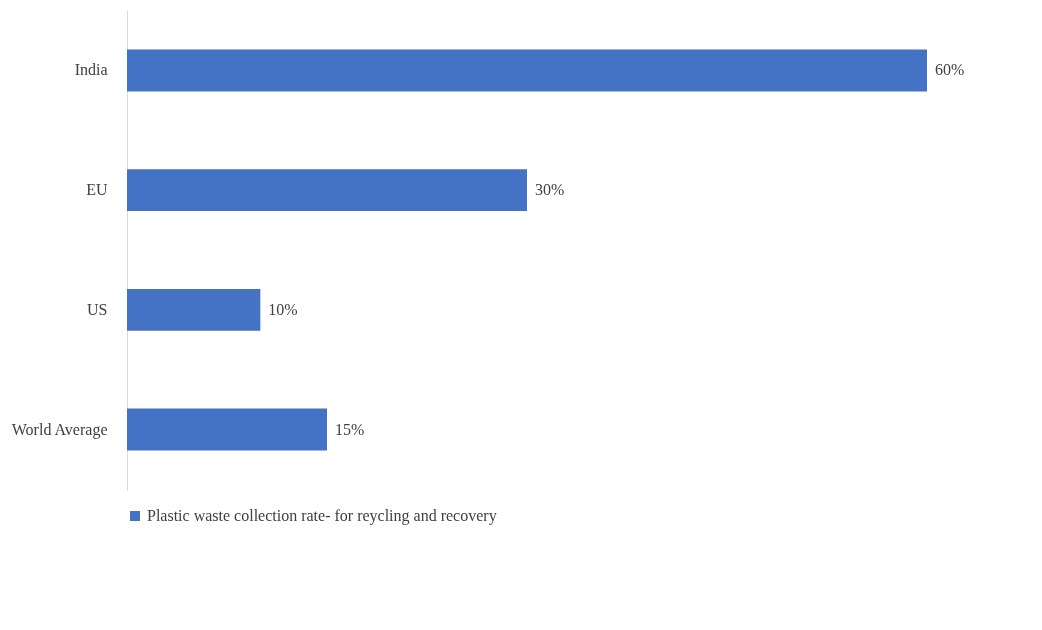 This screenshot has height=630, width=1042. I want to click on data-label: 30%, so click(550, 190).